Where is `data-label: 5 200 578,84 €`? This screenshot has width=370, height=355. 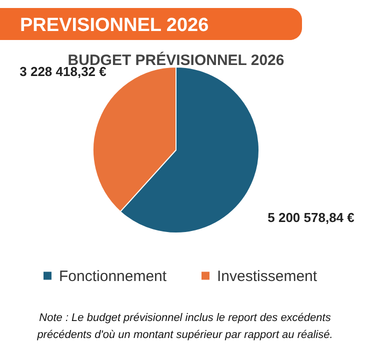 data-label: 5 200 578,84 € is located at coordinates (311, 217).